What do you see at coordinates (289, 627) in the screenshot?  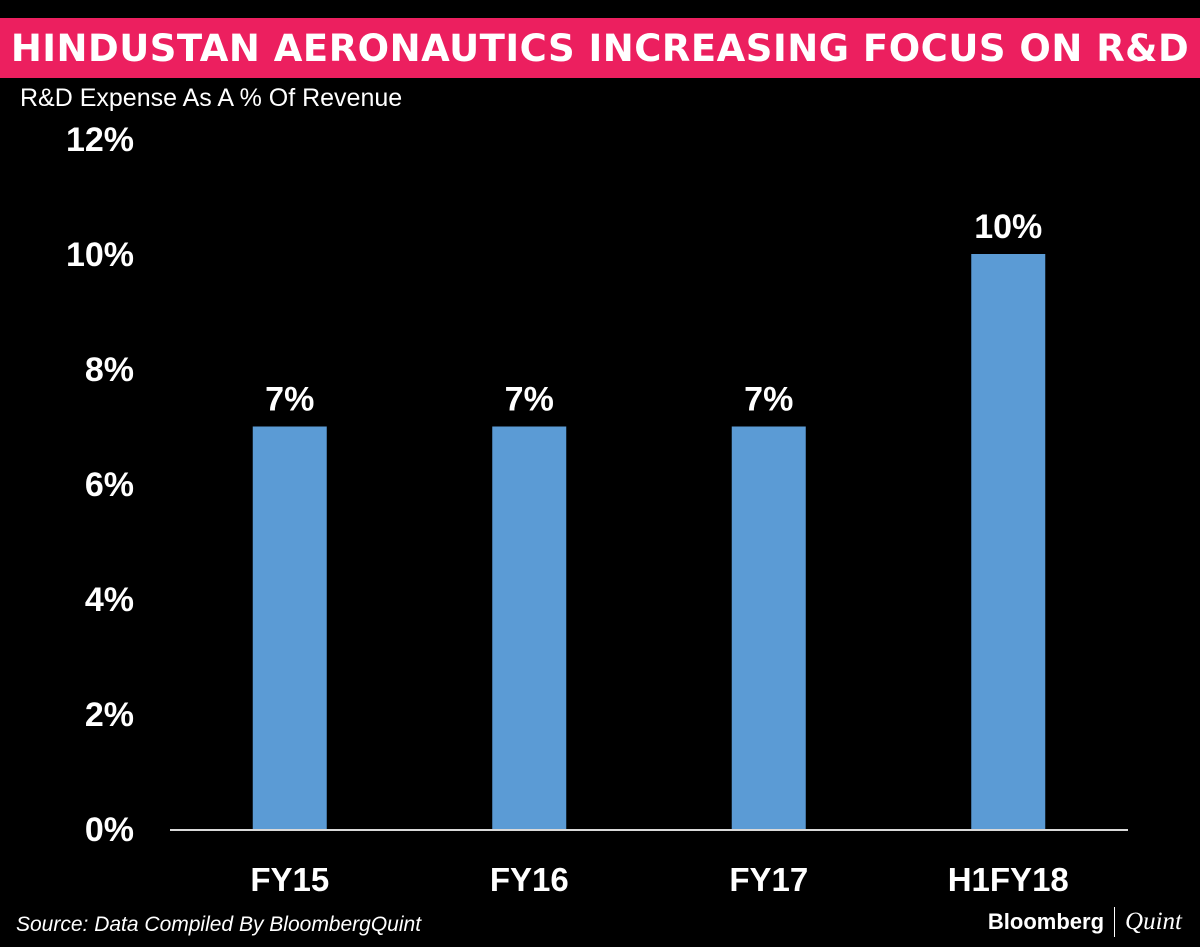 I see `bar-fy15` at bounding box center [289, 627].